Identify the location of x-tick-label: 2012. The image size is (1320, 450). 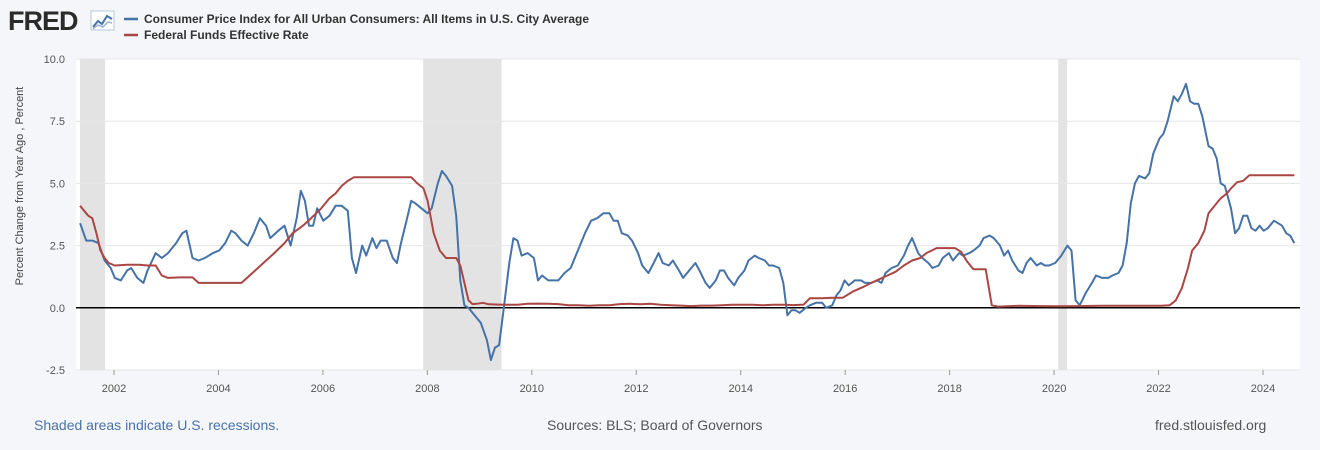
(636, 389).